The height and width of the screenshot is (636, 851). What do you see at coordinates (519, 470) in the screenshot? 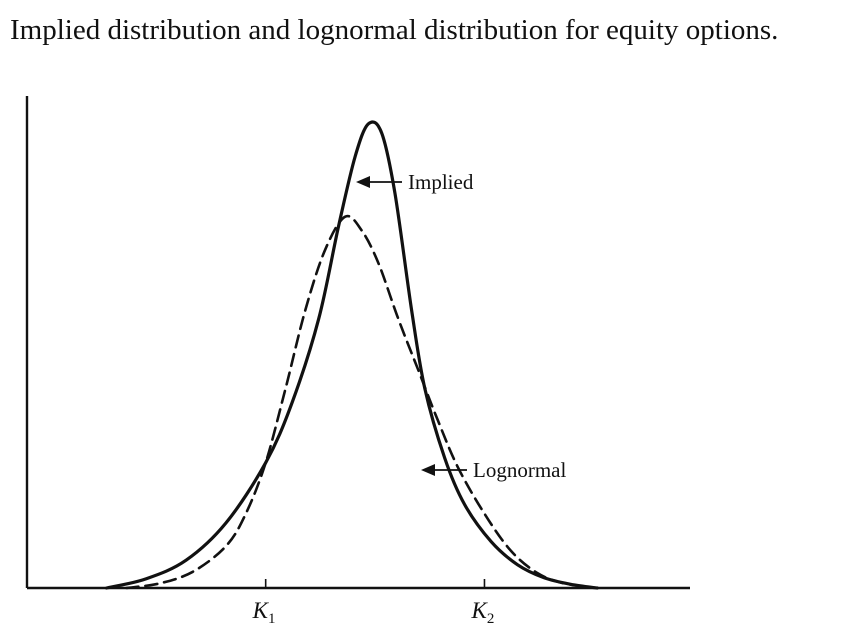
I see `annotation-lognormal-label: Lognormal` at bounding box center [519, 470].